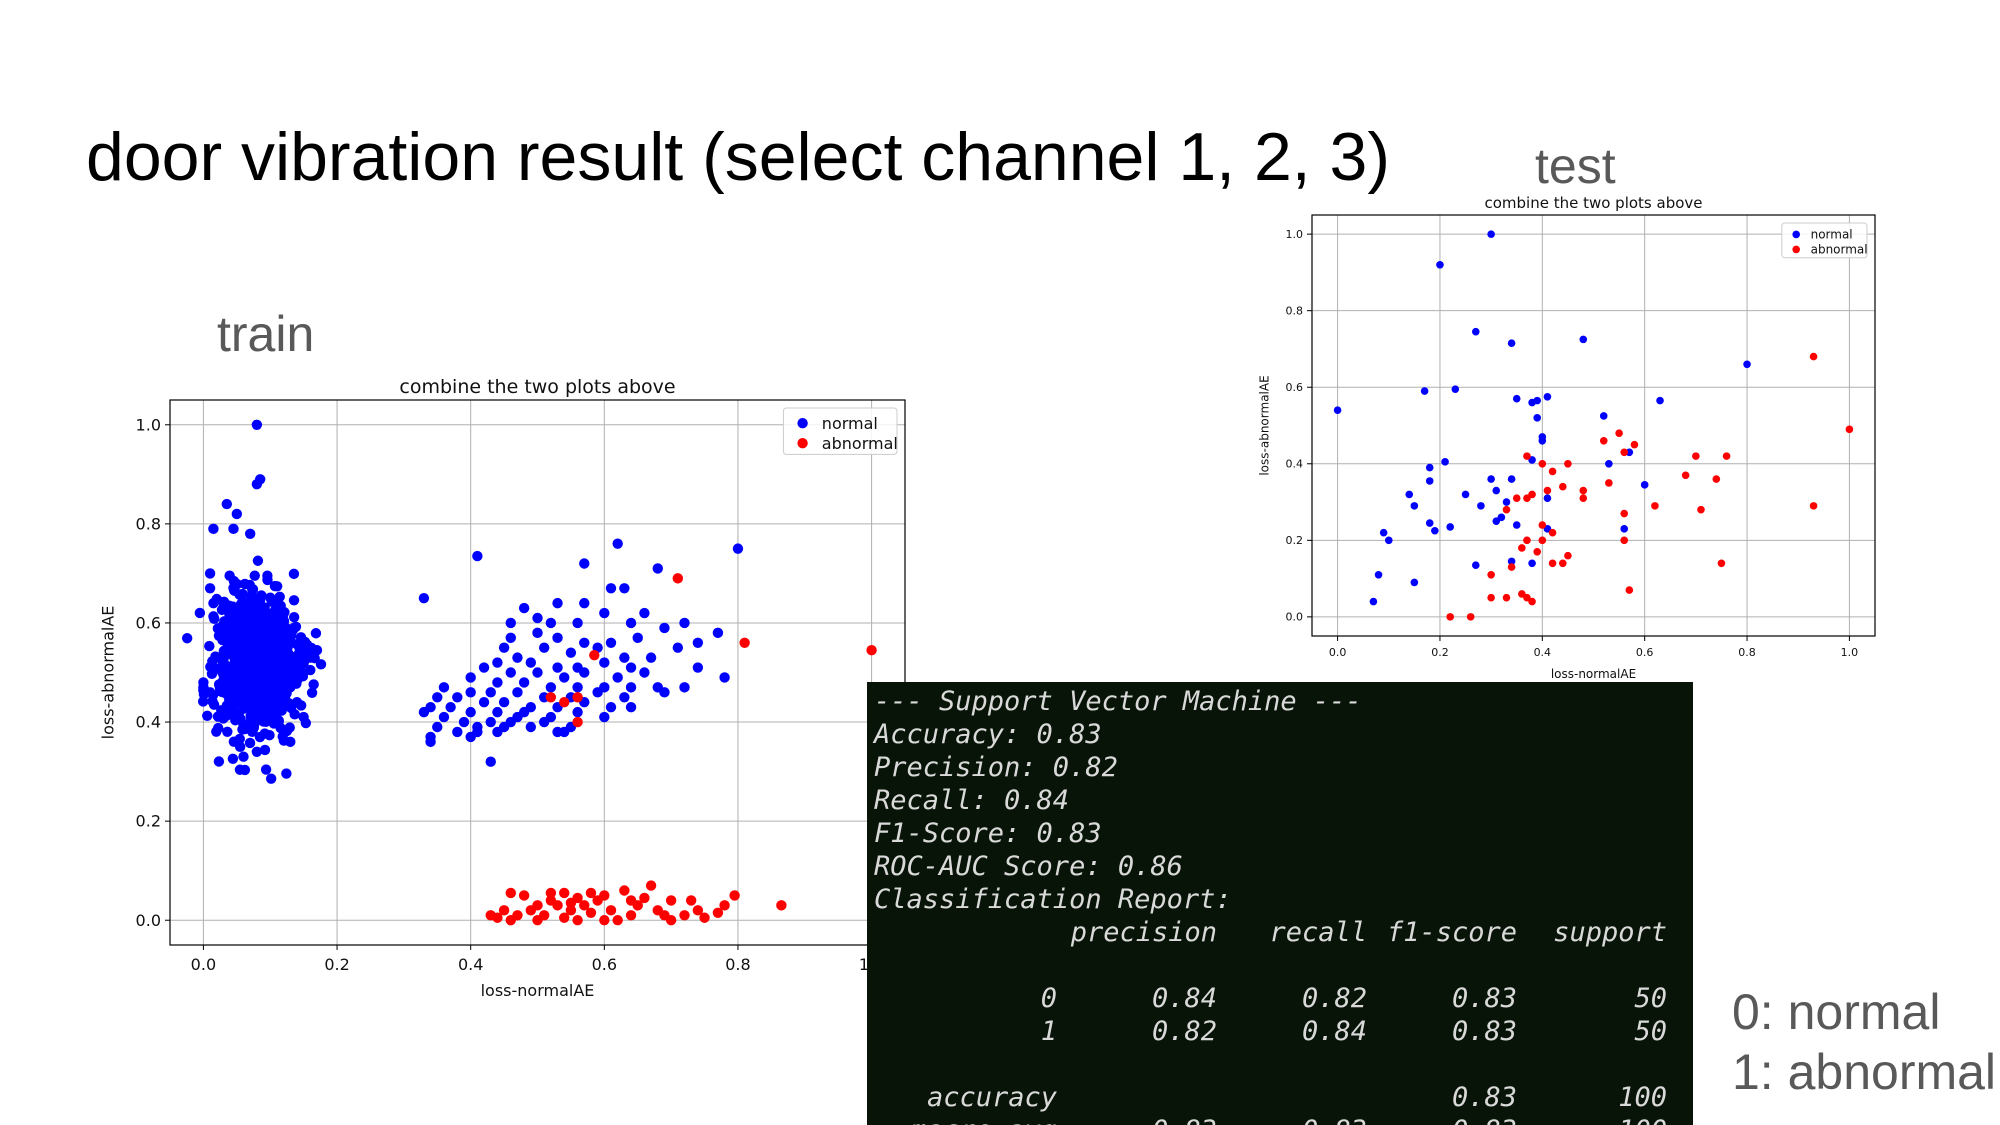 Image resolution: width=2000 pixels, height=1125 pixels. I want to click on y-tick-label: 0.4, so click(148, 722).